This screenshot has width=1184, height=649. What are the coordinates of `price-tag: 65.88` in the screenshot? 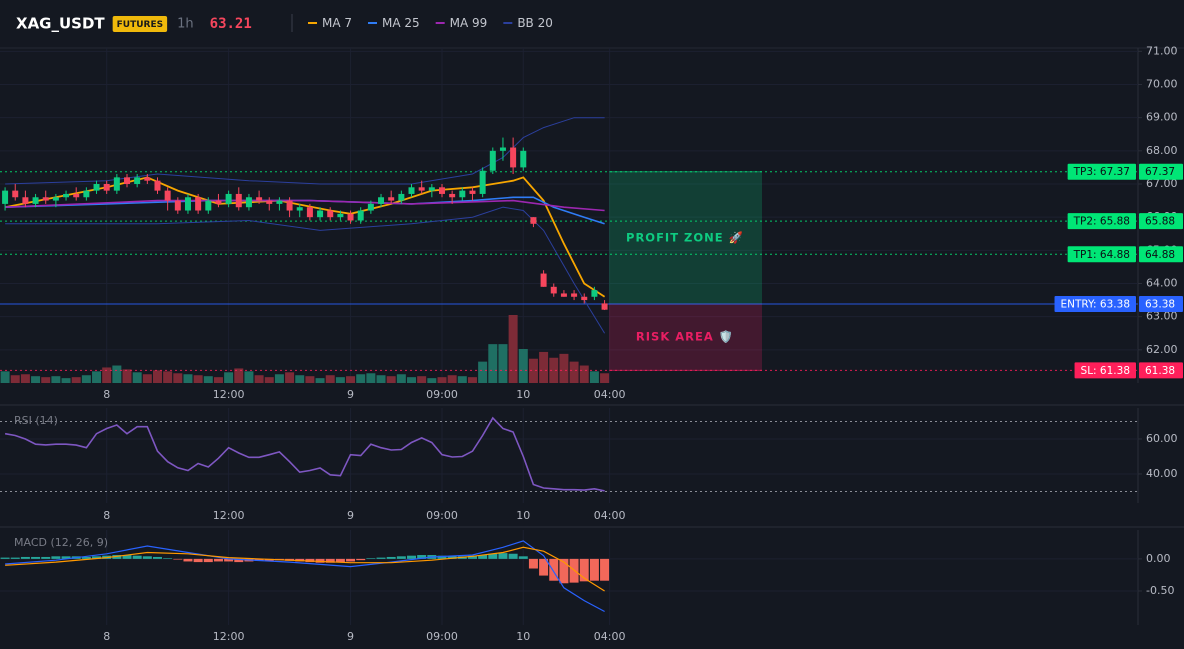 It's located at (1160, 222).